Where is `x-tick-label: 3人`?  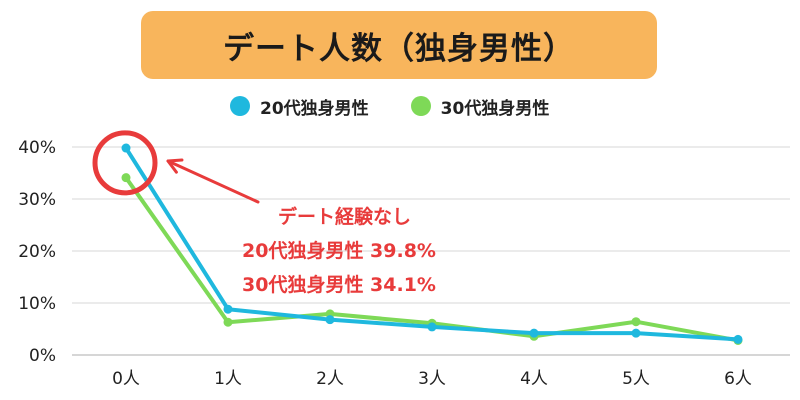
x-tick-label: 3人 is located at coordinates (432, 379).